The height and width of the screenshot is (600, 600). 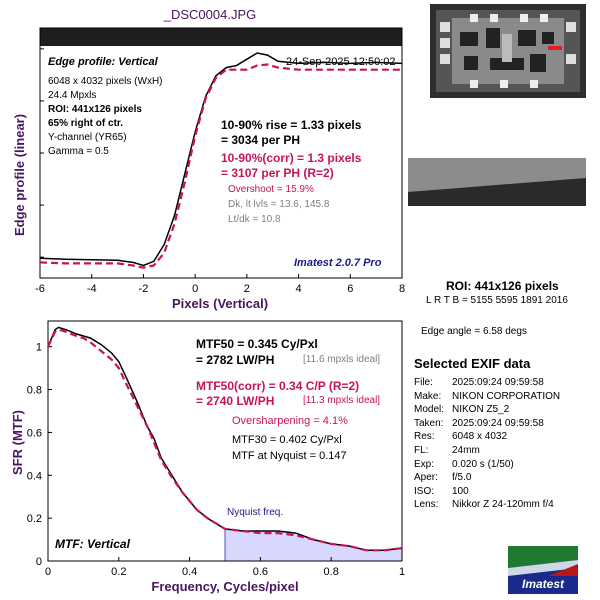 I want to click on exif-row: ISO: 100, so click(x=487, y=492).